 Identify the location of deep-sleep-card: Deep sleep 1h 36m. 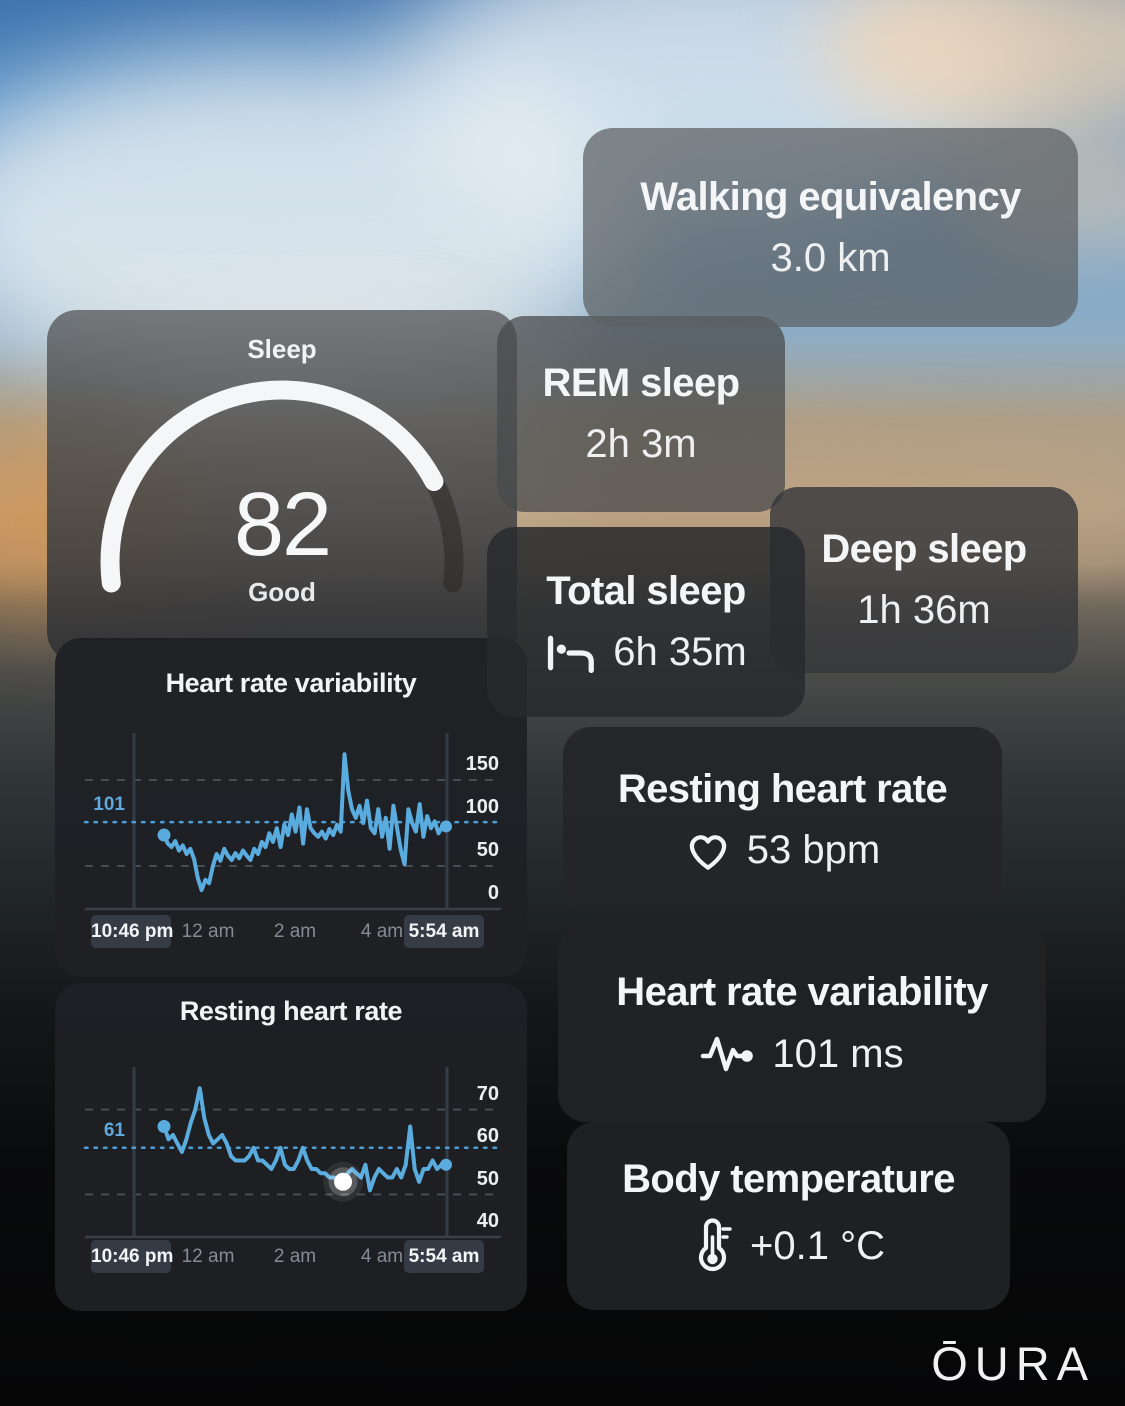
(924, 580).